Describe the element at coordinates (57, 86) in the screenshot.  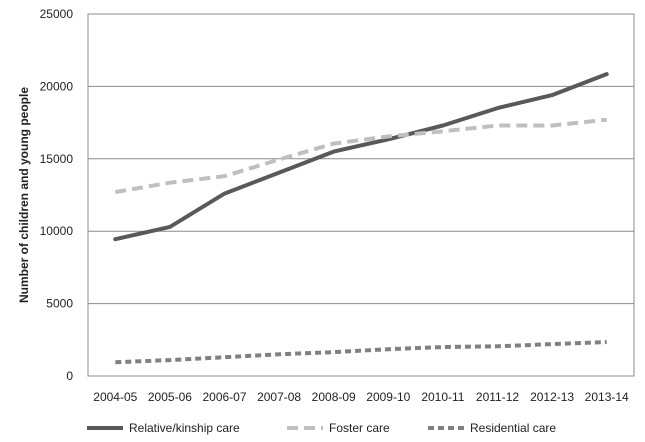
I see `y-tick-label: 20000` at that location.